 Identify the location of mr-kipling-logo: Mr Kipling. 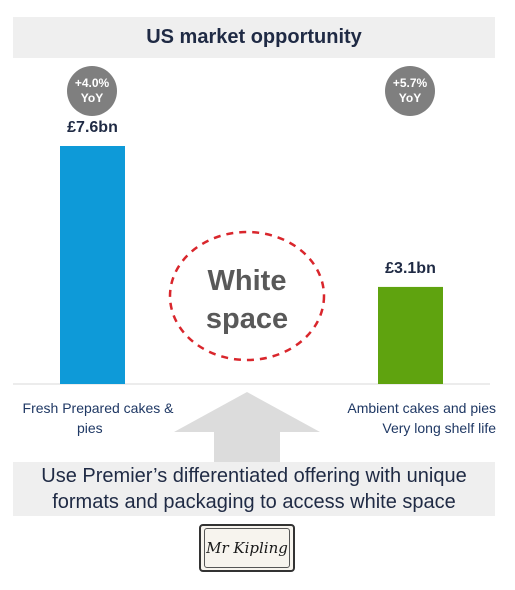
(247, 548).